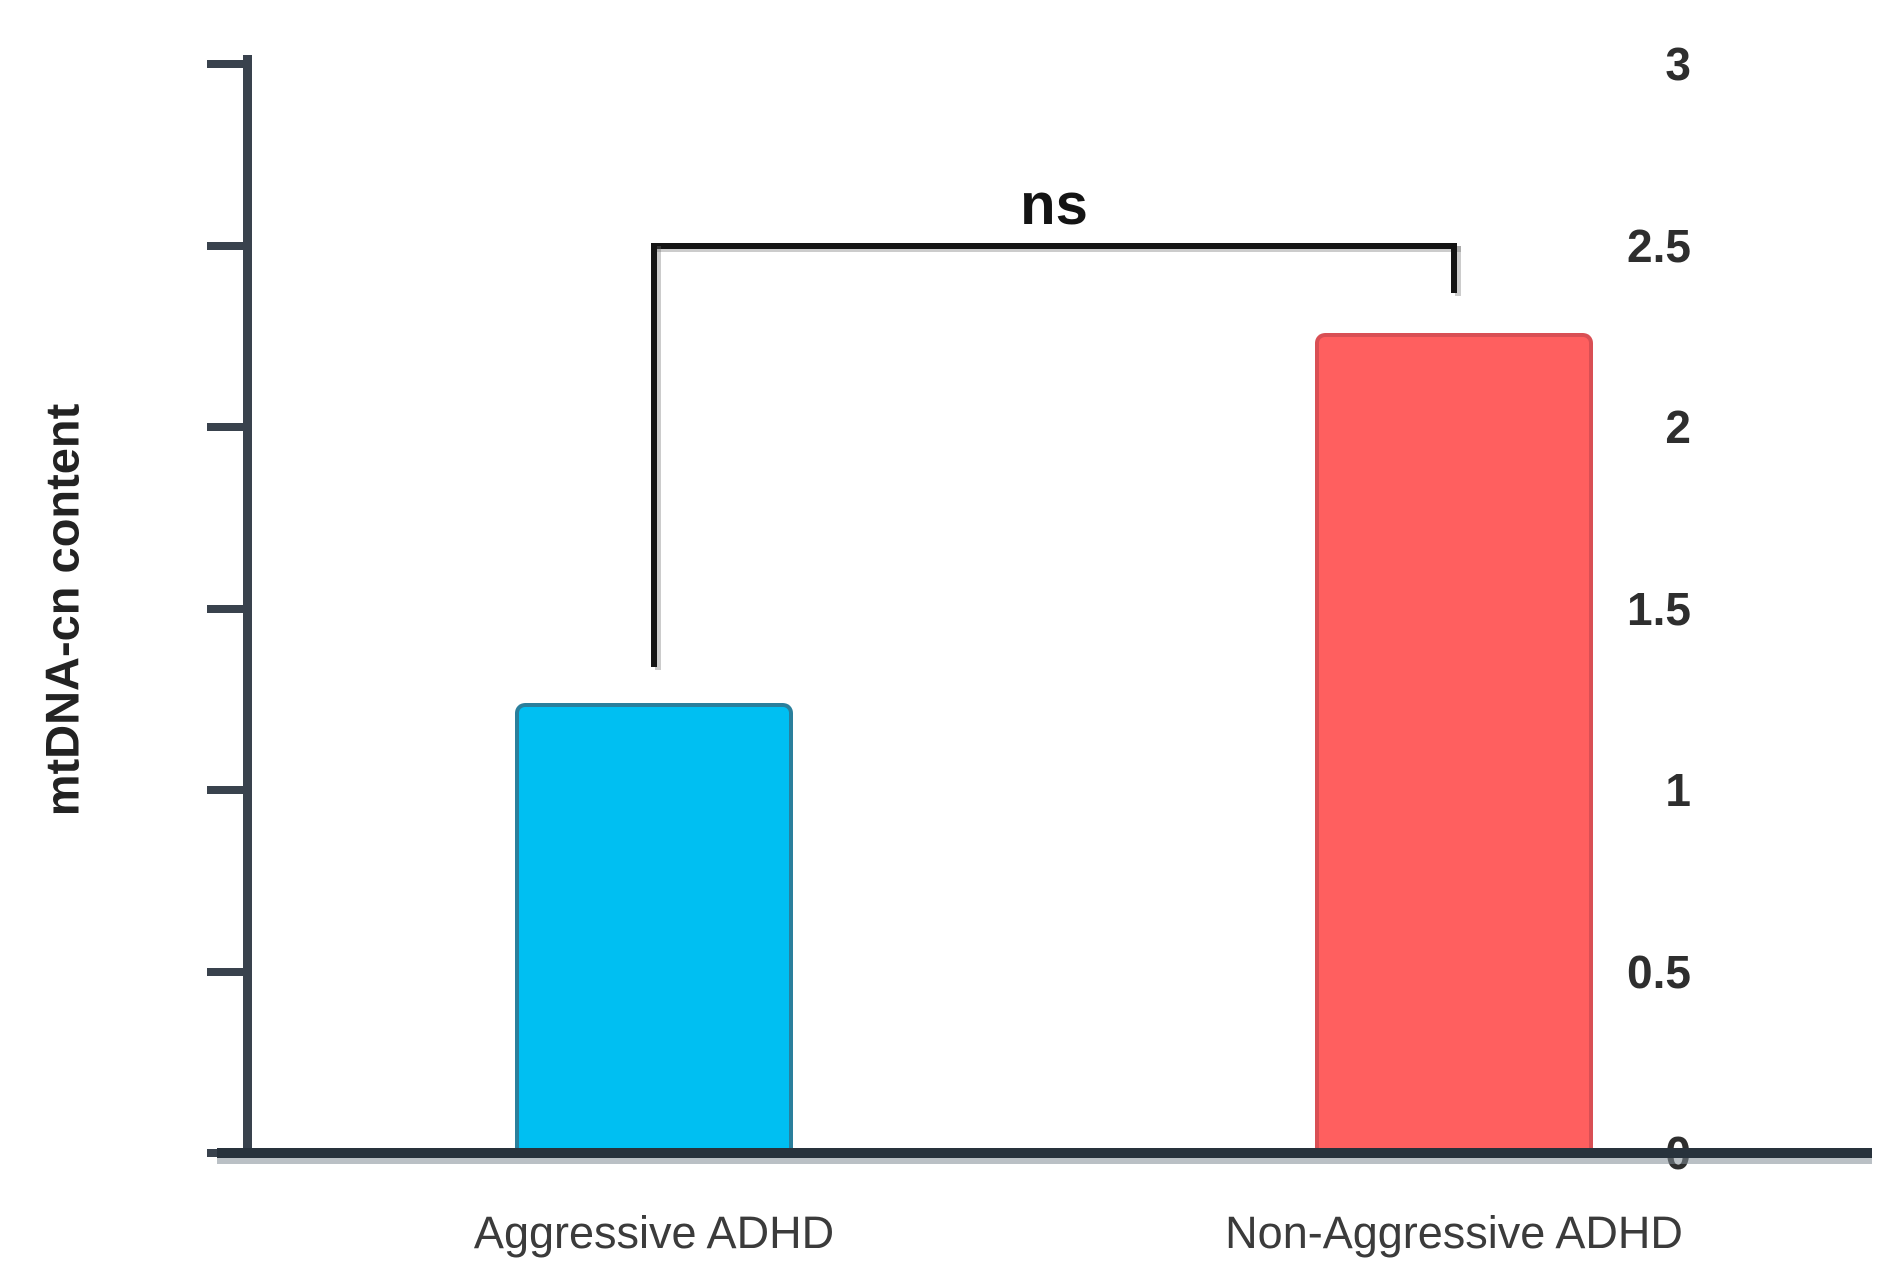 This screenshot has height=1283, width=1891. I want to click on y-axis-line, so click(247, 606).